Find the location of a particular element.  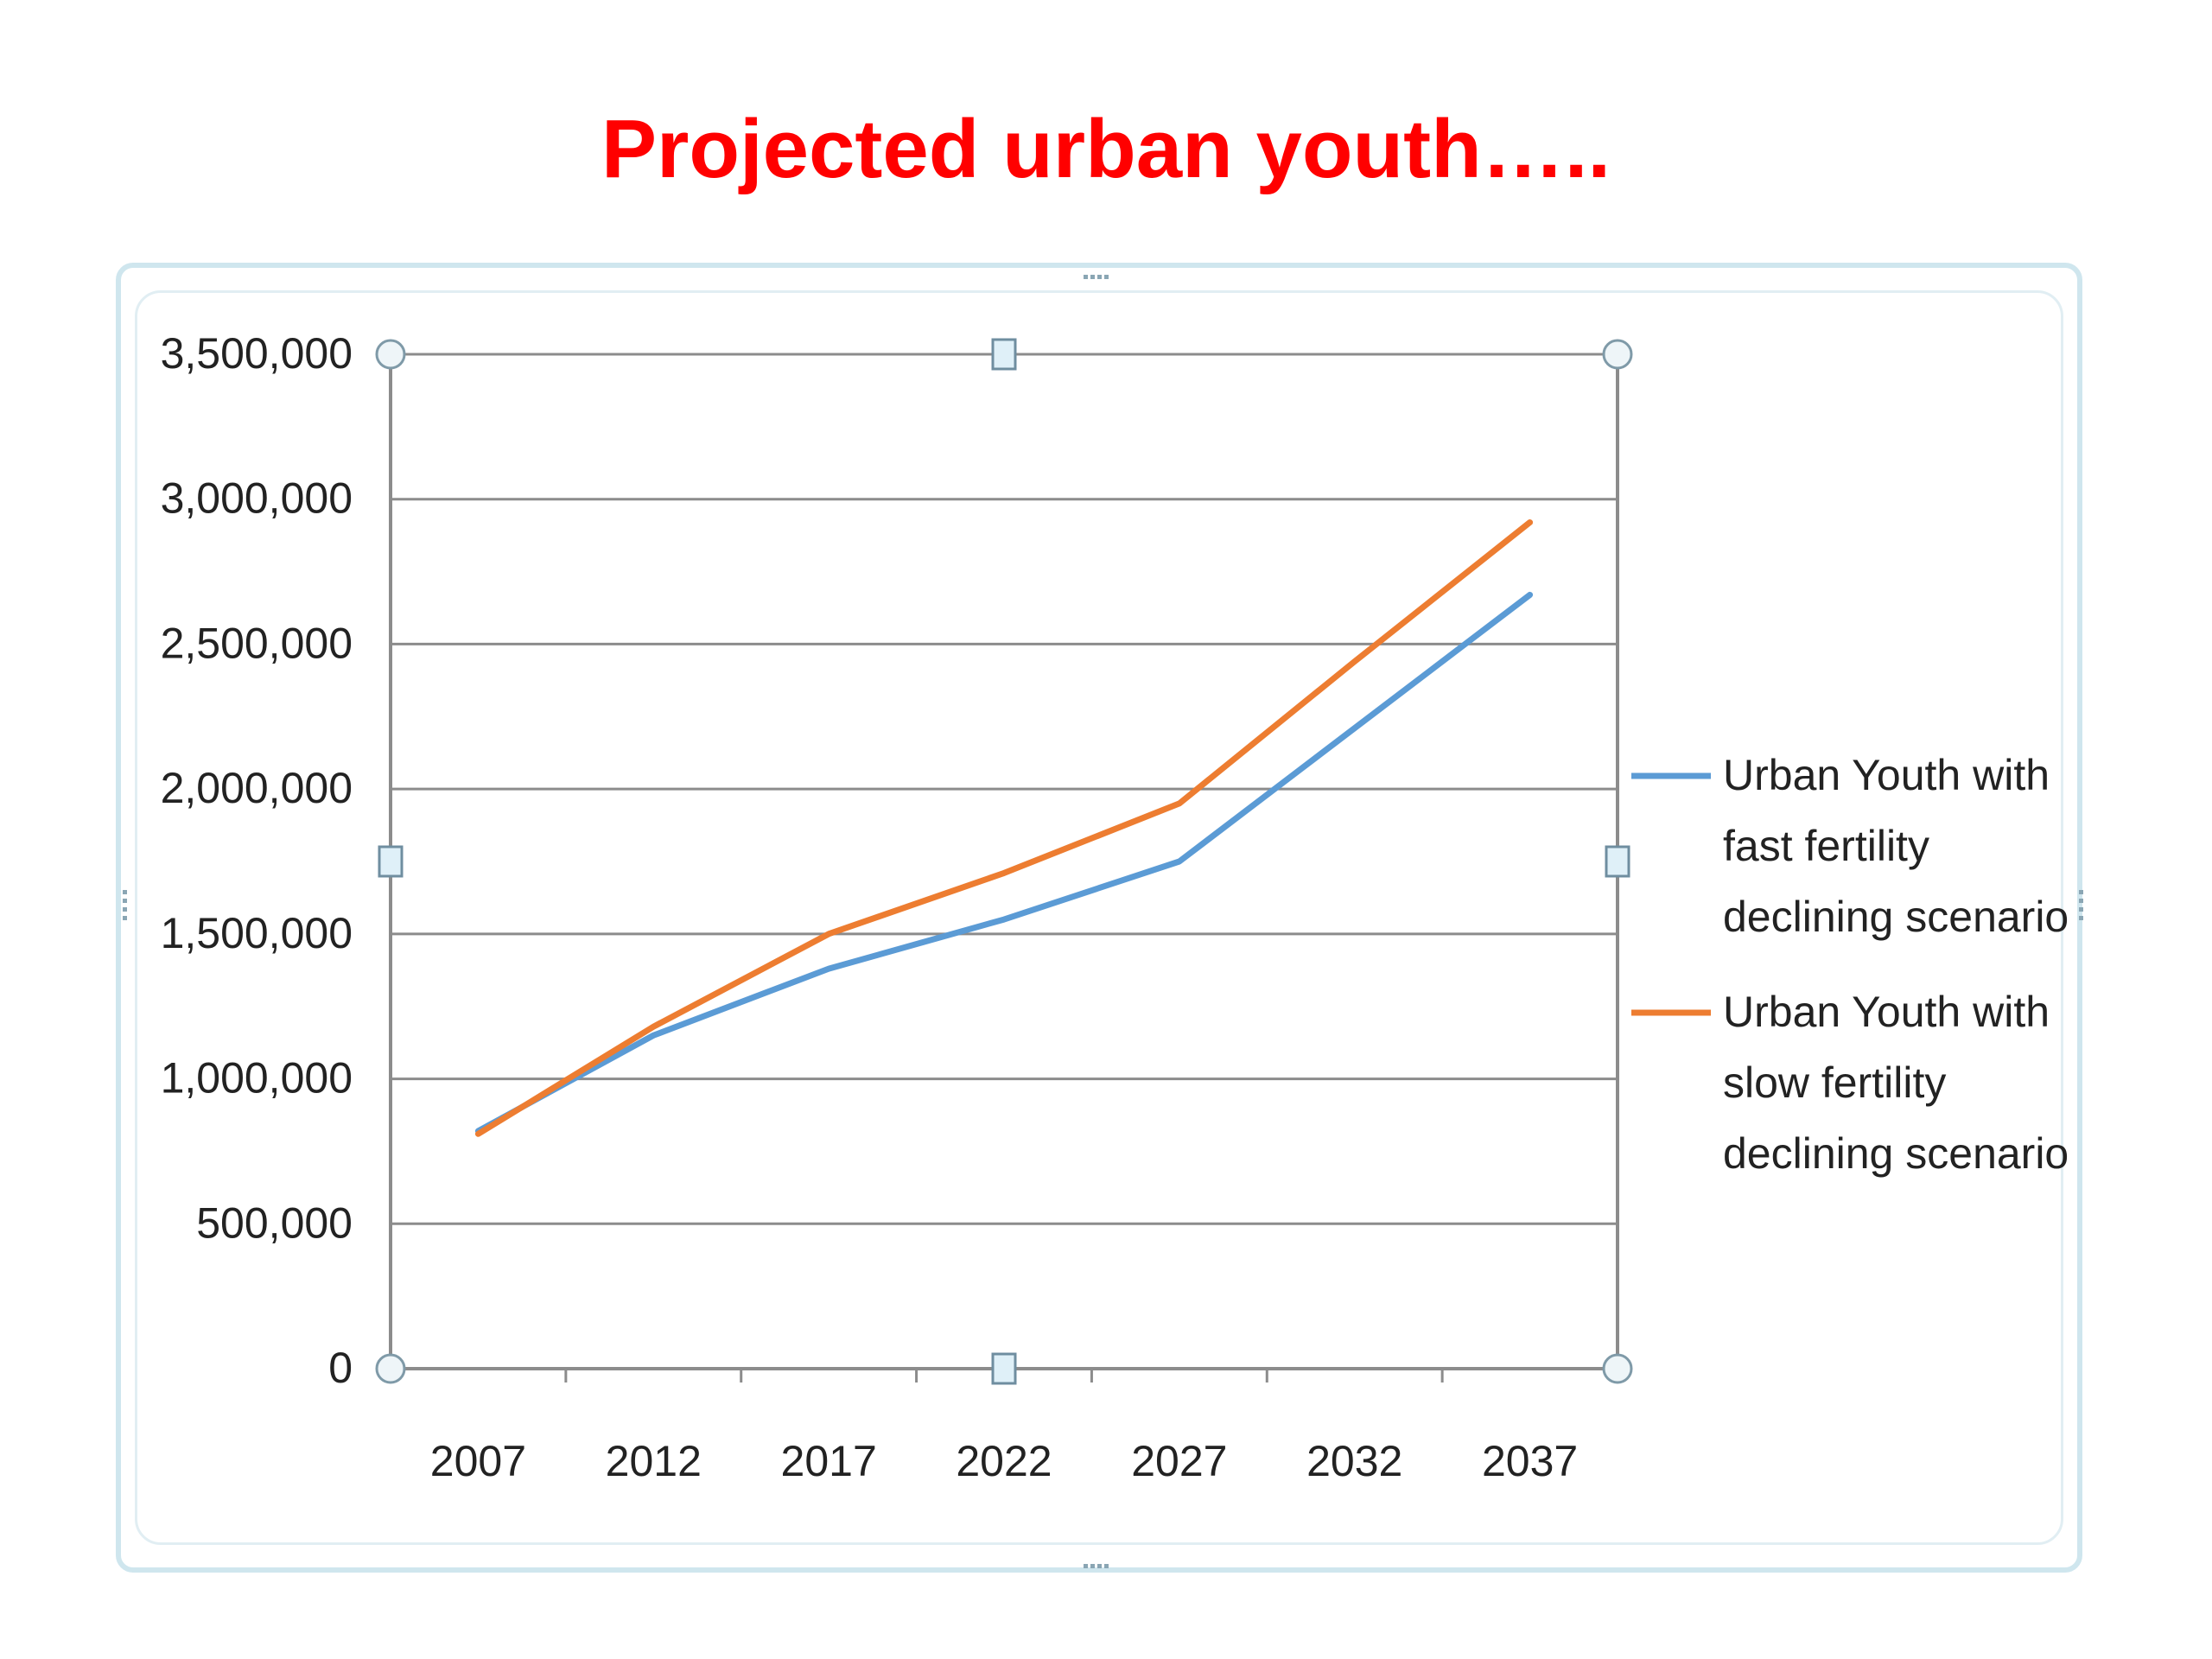

y-tick-label: 0 is located at coordinates (340, 1368).